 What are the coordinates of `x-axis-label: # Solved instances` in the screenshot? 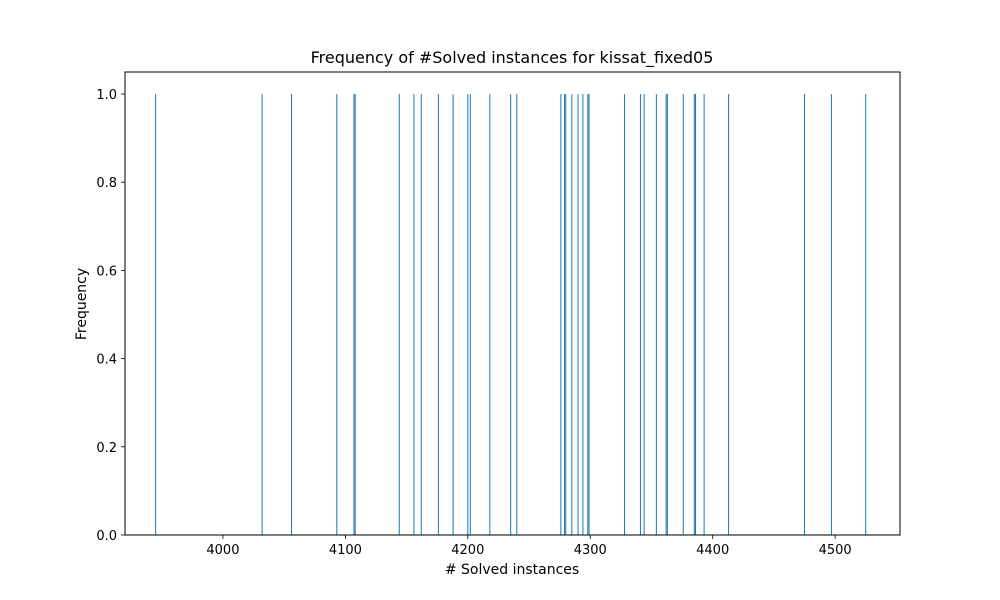 It's located at (512, 570).